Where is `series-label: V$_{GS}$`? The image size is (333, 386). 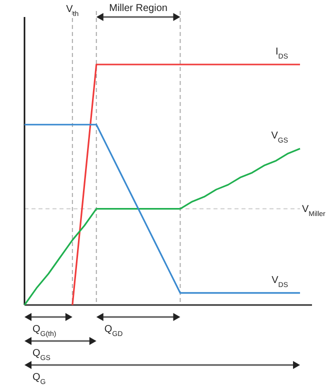
series-label: V$_{GS}$ is located at coordinates (279, 137).